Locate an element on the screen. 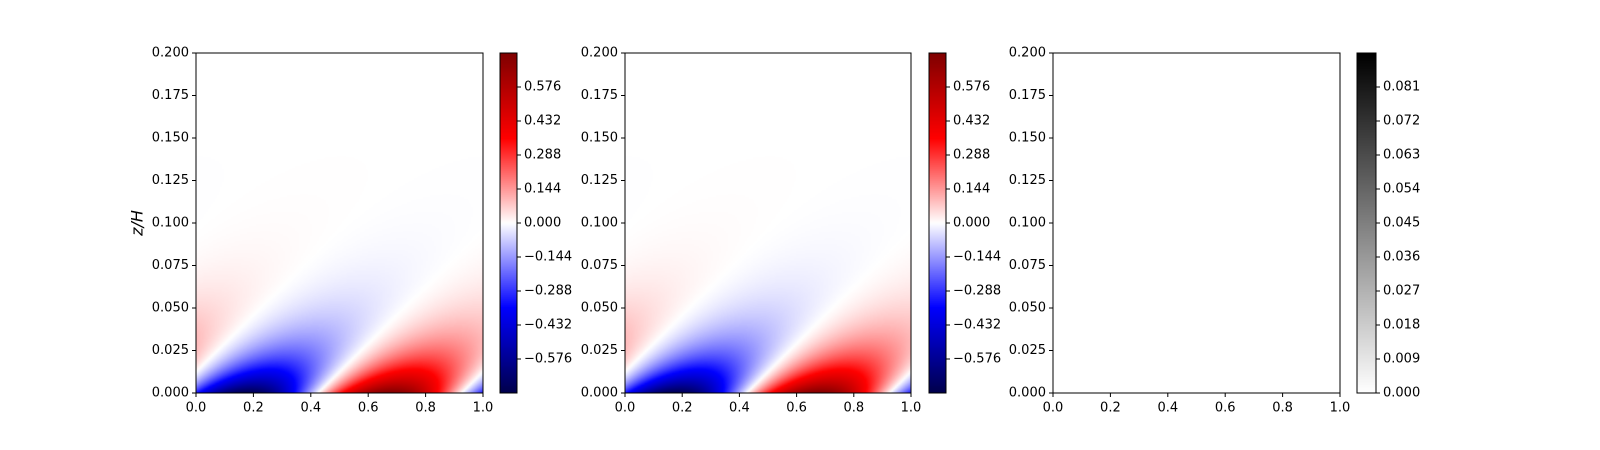 Image resolution: width=1600 pixels, height=450 pixels. colorbar-tick-label: 0.072 is located at coordinates (1401, 121).